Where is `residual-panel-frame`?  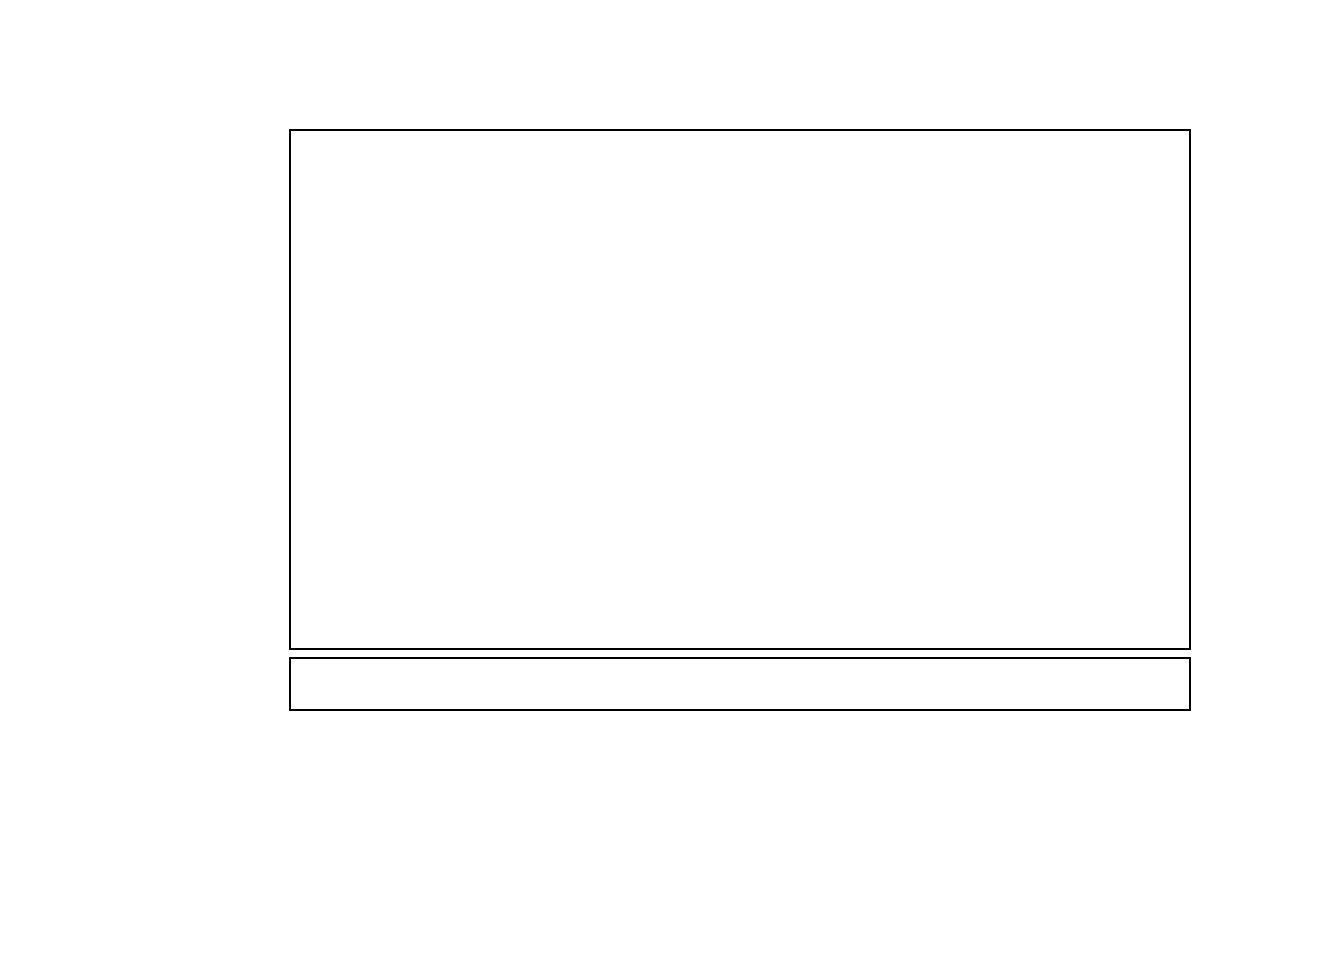
residual-panel-frame is located at coordinates (740, 684).